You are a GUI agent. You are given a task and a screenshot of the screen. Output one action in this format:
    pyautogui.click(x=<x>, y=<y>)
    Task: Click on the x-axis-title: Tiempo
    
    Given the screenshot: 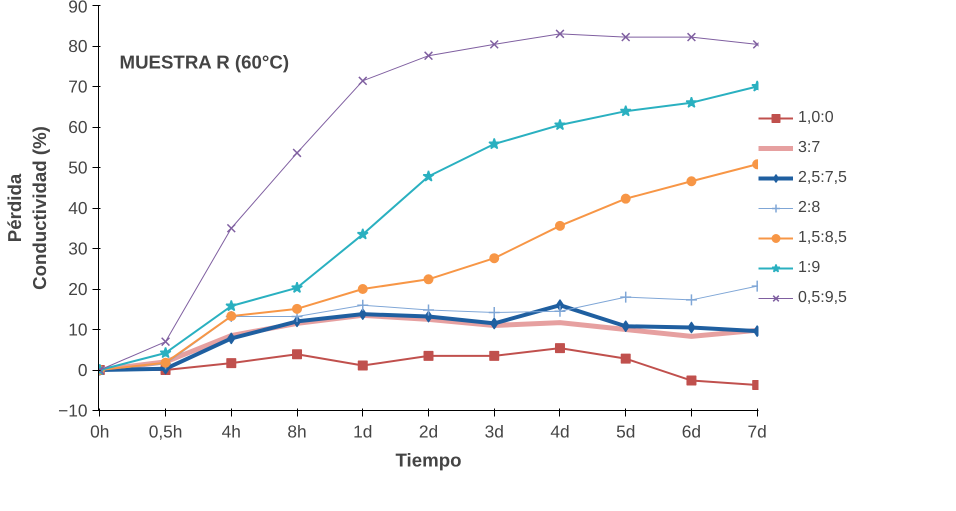 What is the action you would take?
    pyautogui.click(x=429, y=460)
    